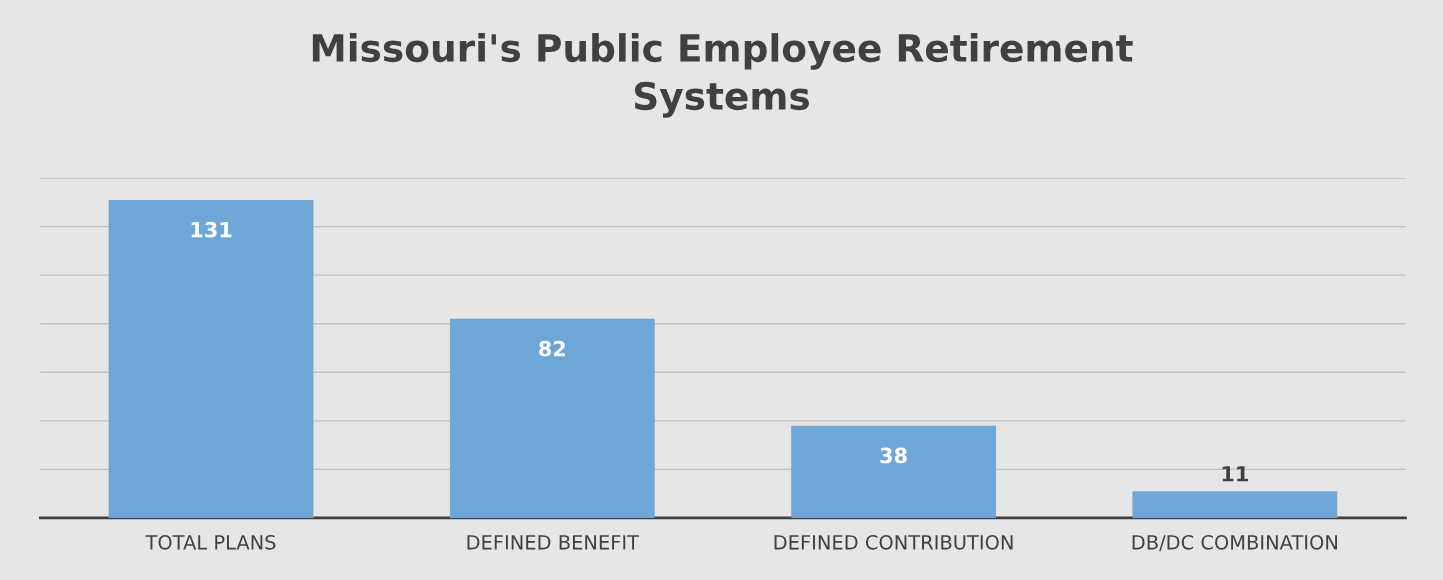 This screenshot has height=580, width=1443. Describe the element at coordinates (1235, 474) in the screenshot. I see `data-label: 11` at that location.